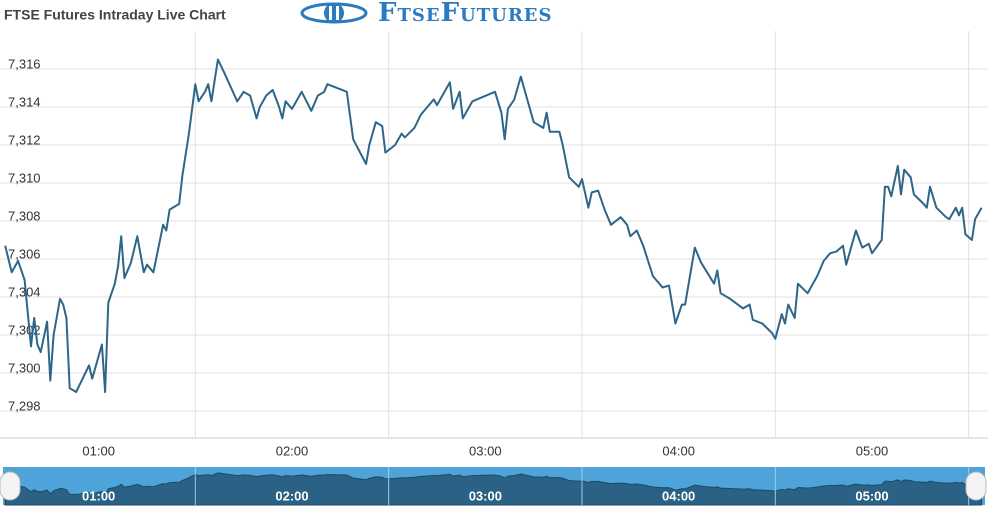 The width and height of the screenshot is (1000, 532). Describe the element at coordinates (334, 13) in the screenshot. I see `logo-icon` at that location.